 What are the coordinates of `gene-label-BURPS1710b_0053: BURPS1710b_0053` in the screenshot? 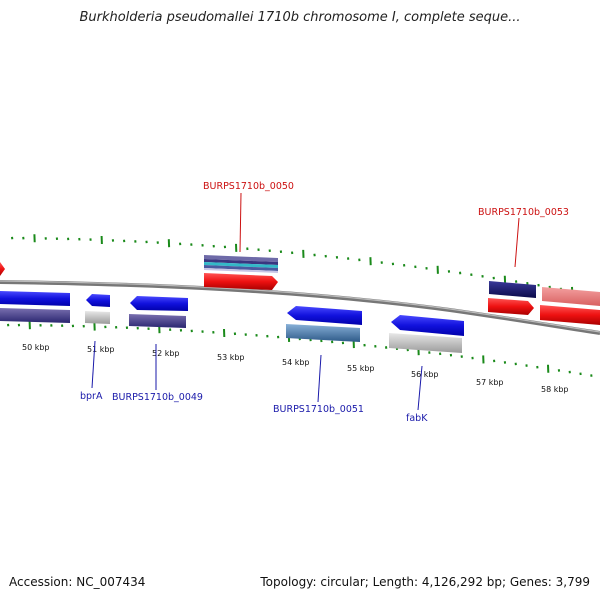 It's located at (523, 212).